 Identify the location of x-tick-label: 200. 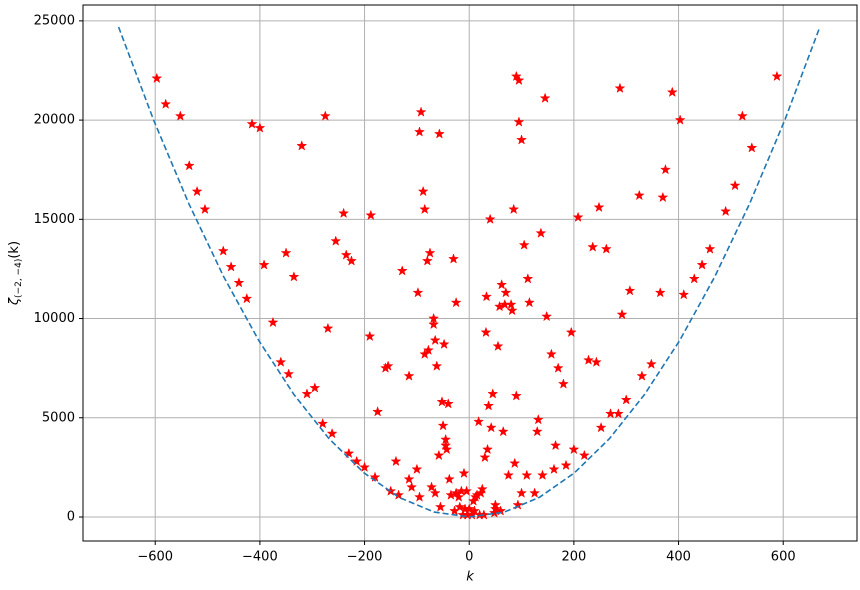
(573, 557).